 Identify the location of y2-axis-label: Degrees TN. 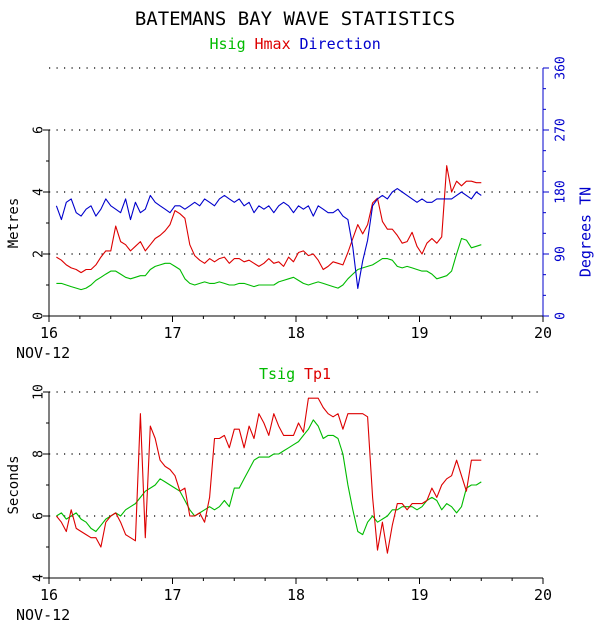
(586, 232).